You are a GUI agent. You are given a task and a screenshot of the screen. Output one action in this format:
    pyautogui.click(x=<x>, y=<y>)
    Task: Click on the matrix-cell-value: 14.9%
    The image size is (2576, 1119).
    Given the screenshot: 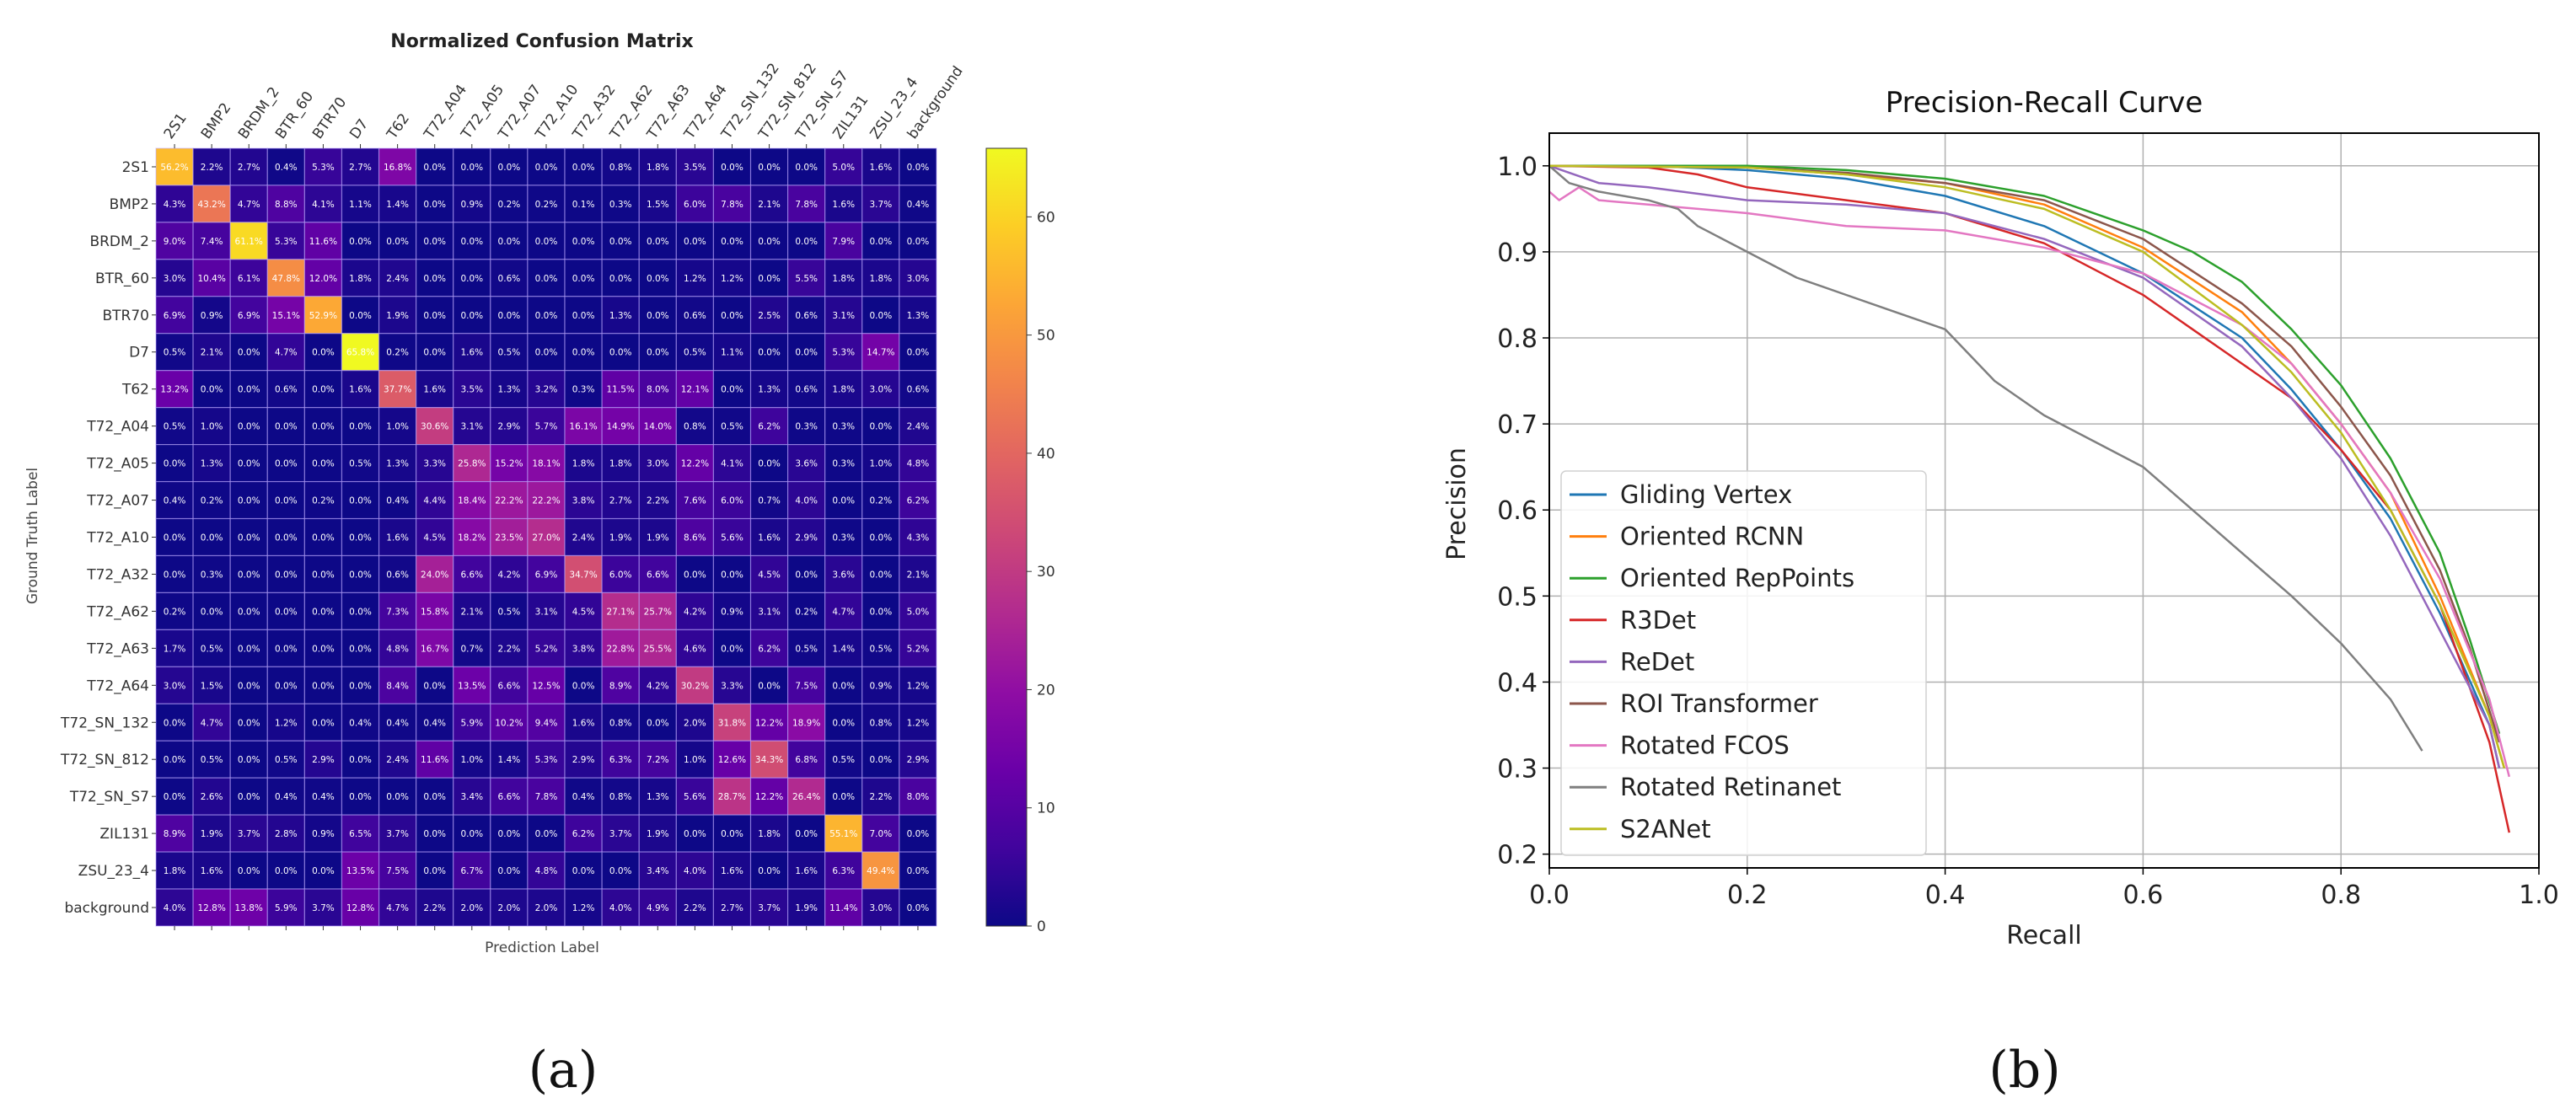 What is the action you would take?
    pyautogui.click(x=621, y=427)
    